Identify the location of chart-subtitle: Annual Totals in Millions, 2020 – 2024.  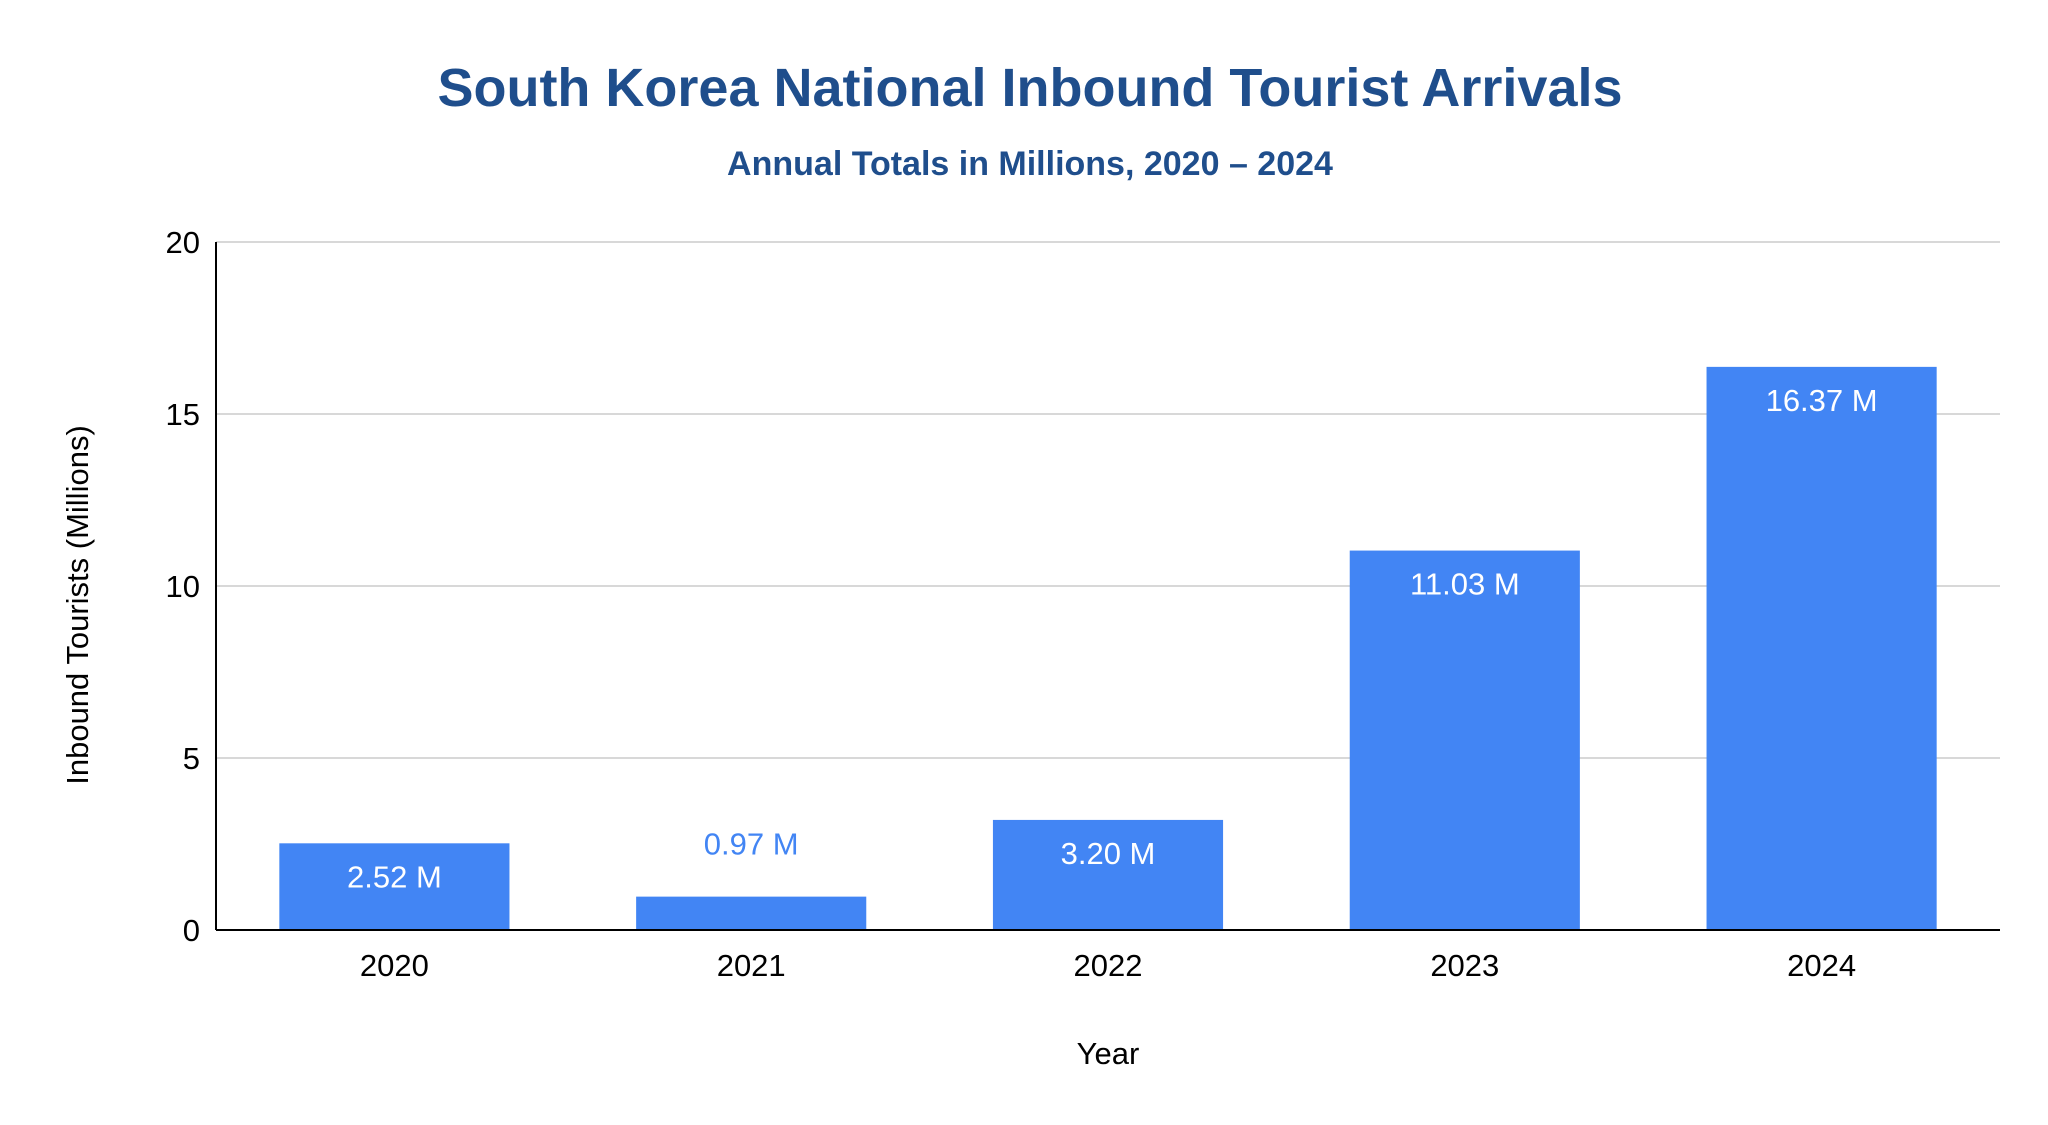
(1030, 164).